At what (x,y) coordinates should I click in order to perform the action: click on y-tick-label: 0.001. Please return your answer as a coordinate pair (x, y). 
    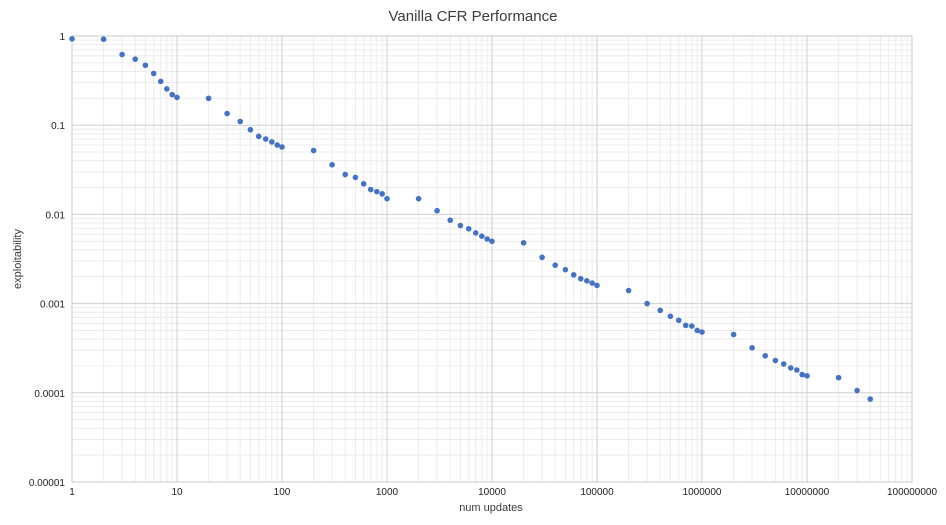
    Looking at the image, I should click on (52, 305).